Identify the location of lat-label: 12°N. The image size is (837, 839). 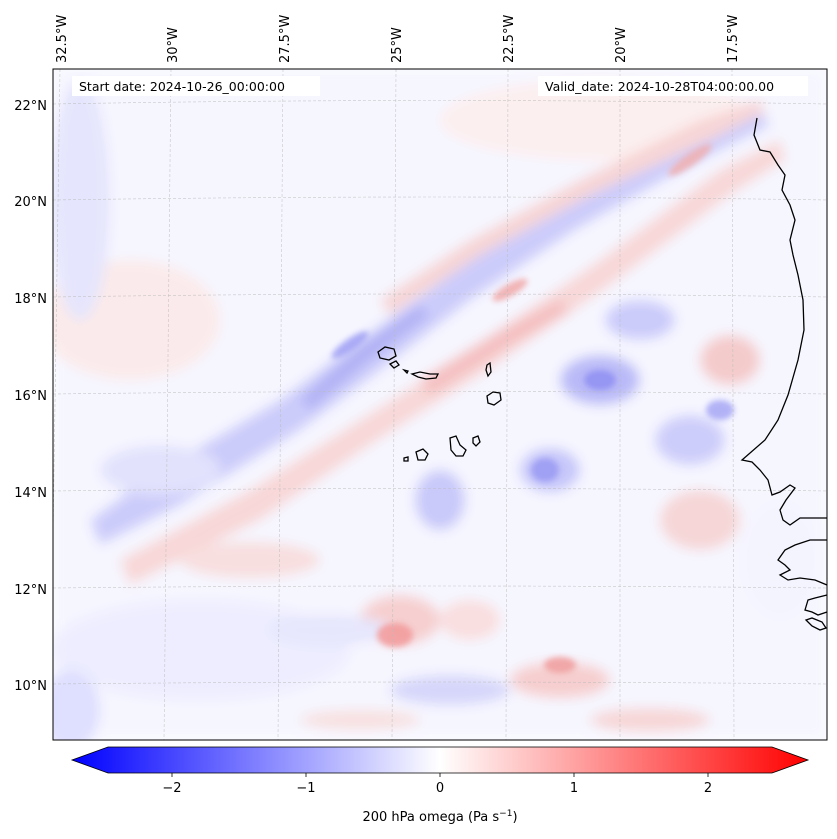
(30, 590).